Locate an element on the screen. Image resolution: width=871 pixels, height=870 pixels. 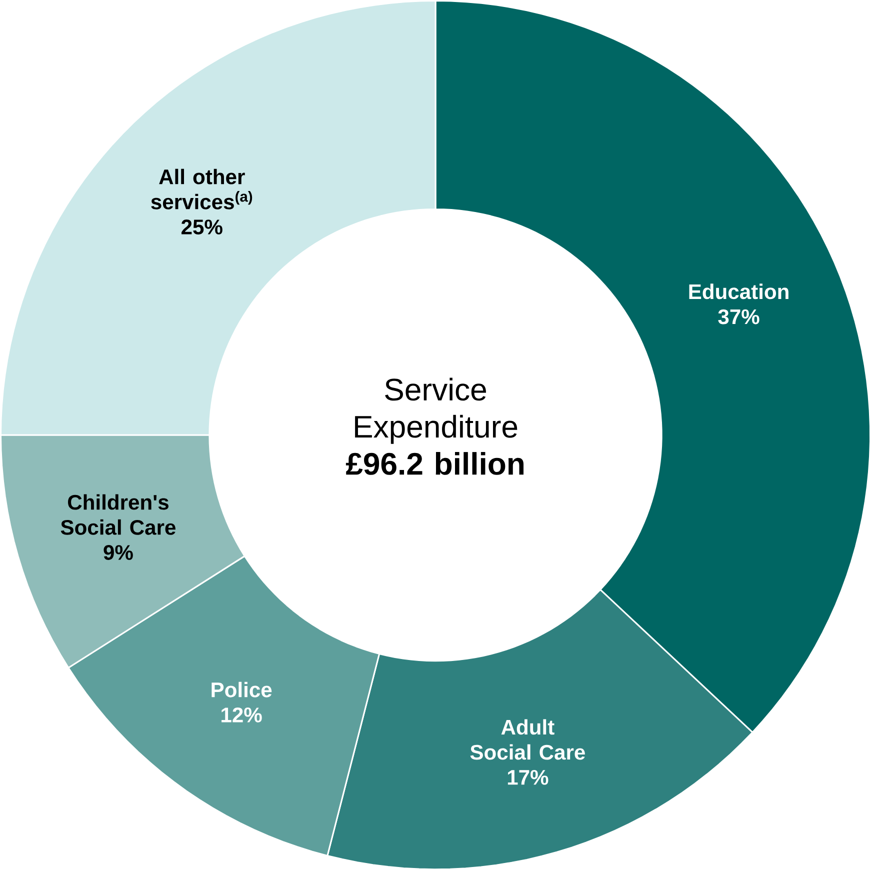
text: £96.2 billion is located at coordinates (435, 463).